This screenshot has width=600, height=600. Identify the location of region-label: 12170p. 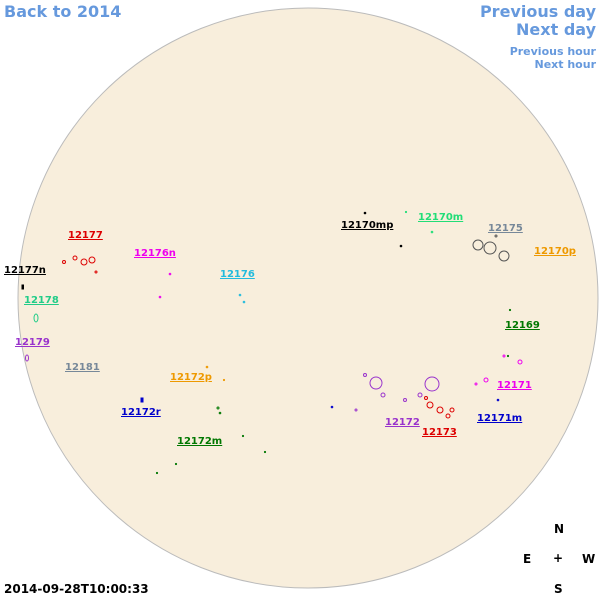
(555, 251).